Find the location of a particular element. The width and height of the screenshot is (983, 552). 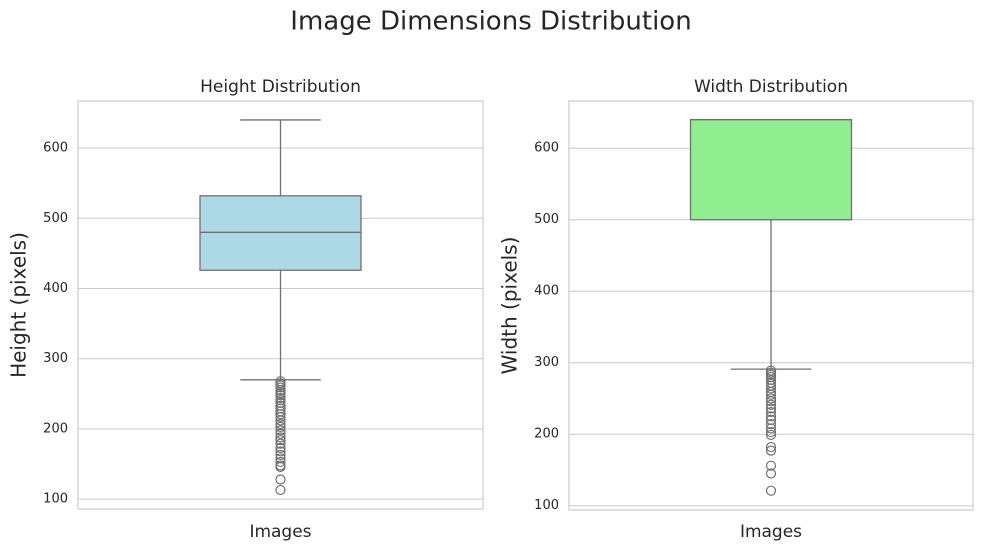

axis-title: Width Distribution is located at coordinates (771, 87).